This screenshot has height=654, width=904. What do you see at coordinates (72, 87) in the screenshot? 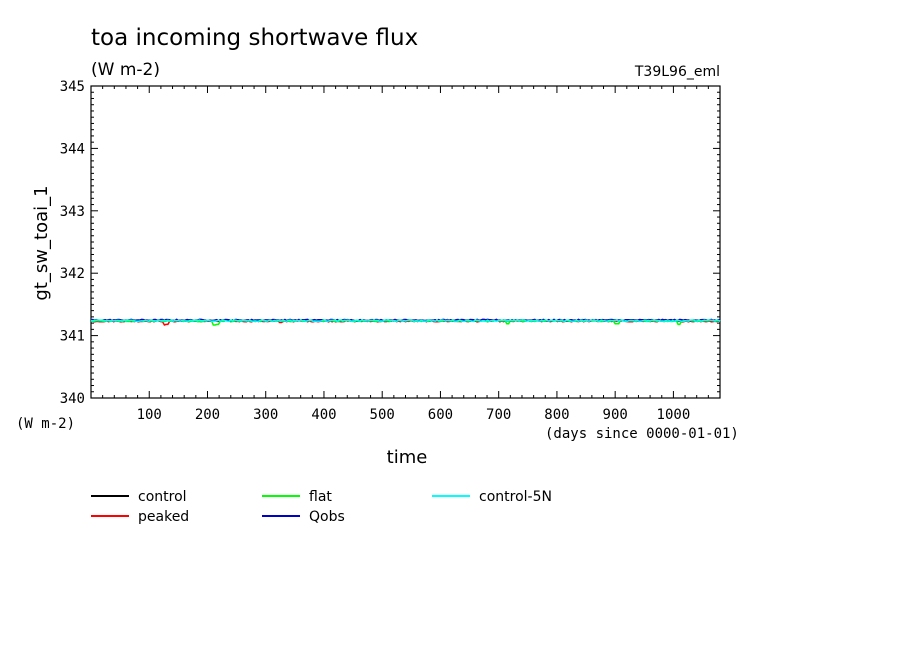
I see `y-tick-label: 345` at bounding box center [72, 87].